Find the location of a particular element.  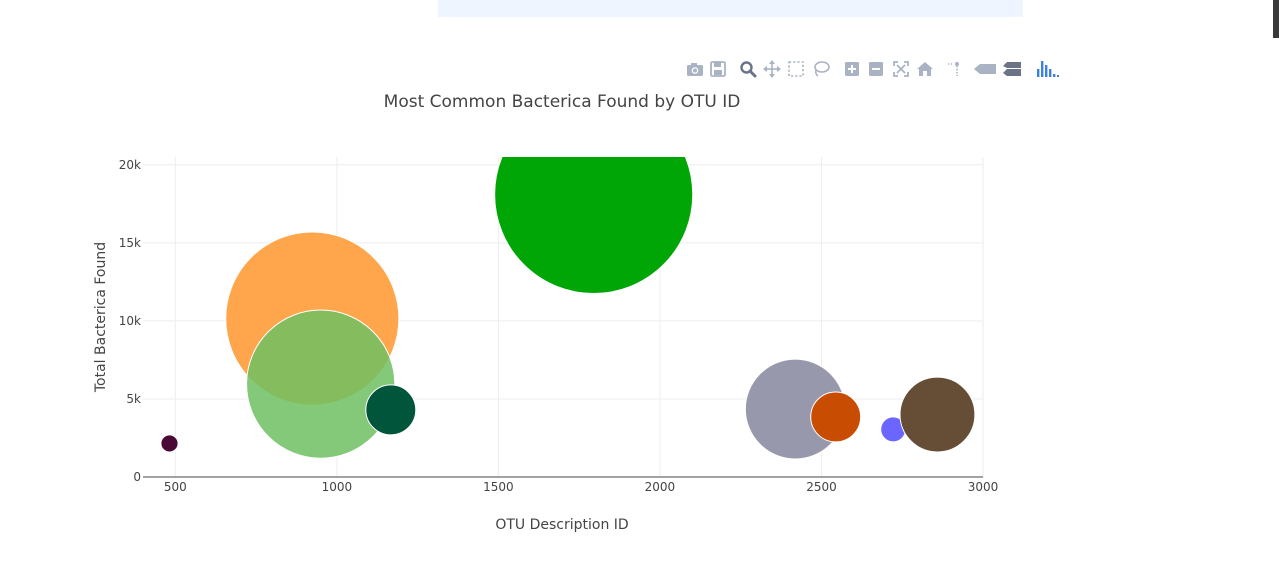

chart-title: Most Common Bacterica Found by OTU ID is located at coordinates (562, 102).